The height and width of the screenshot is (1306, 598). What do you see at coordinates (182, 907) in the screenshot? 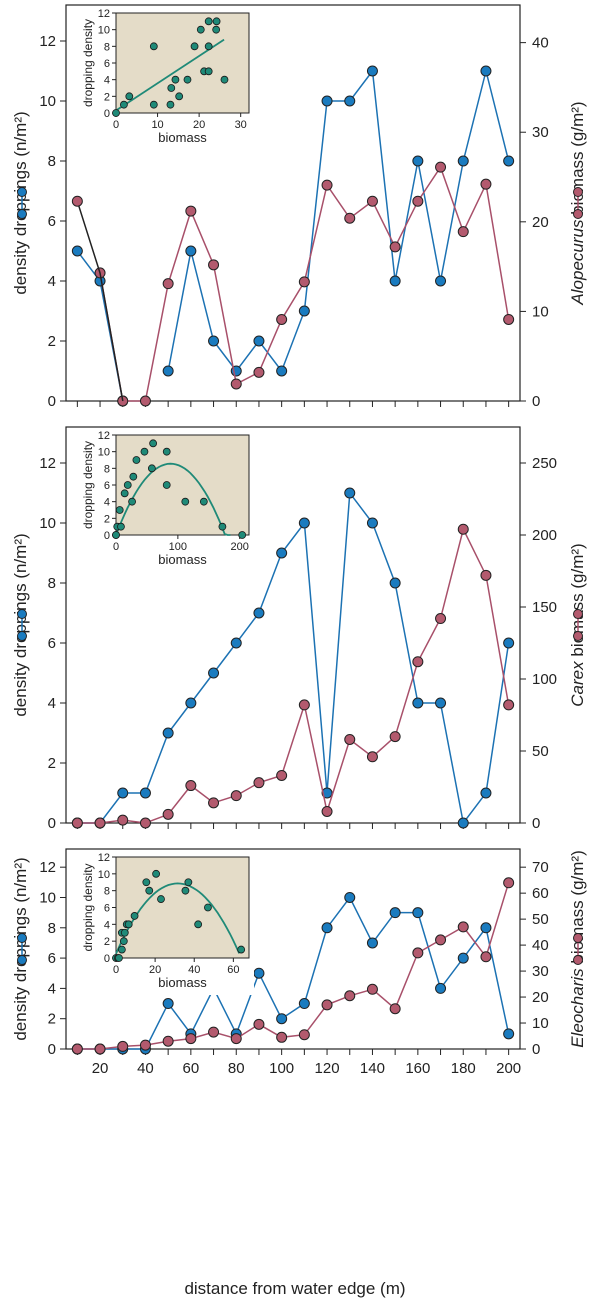
I see `inset-plot-area` at bounding box center [182, 907].